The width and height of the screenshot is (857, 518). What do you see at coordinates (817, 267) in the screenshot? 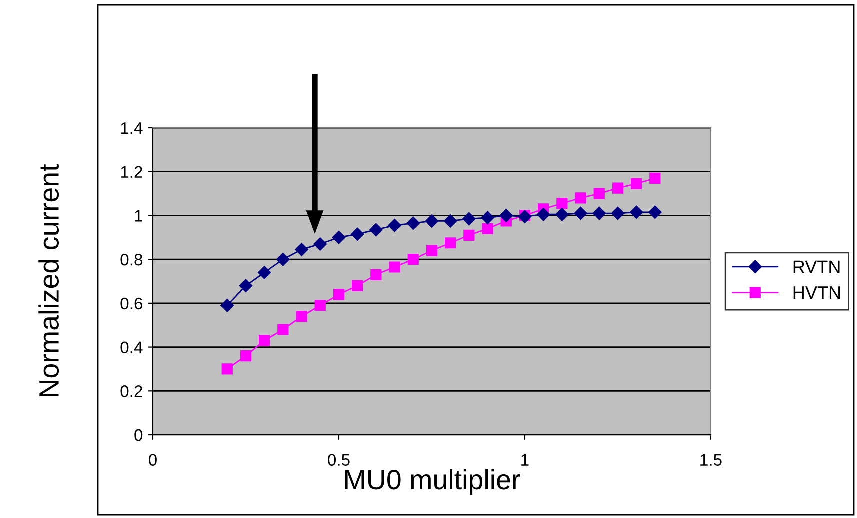
I see `legend-label: RVTN` at bounding box center [817, 267].